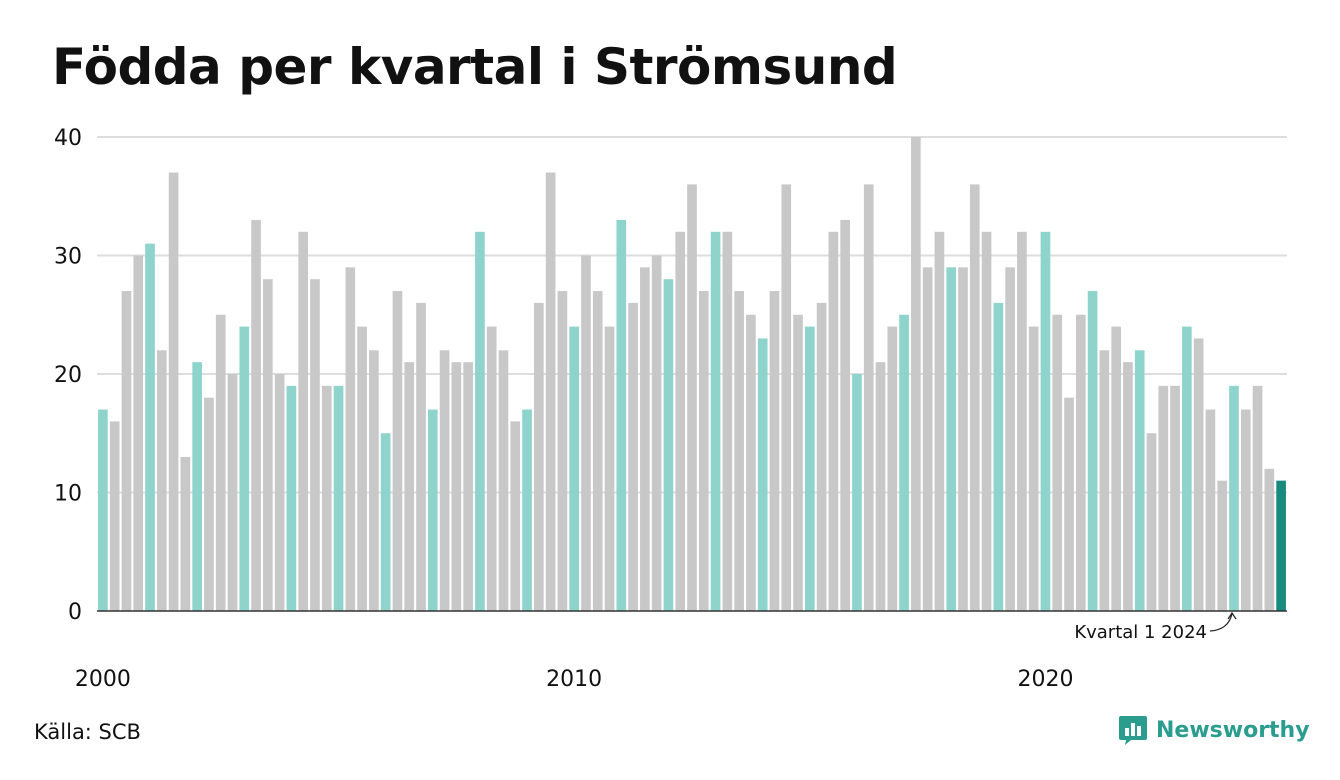 Image resolution: width=1340 pixels, height=780 pixels. I want to click on brand-name: Newsworthy, so click(1233, 730).